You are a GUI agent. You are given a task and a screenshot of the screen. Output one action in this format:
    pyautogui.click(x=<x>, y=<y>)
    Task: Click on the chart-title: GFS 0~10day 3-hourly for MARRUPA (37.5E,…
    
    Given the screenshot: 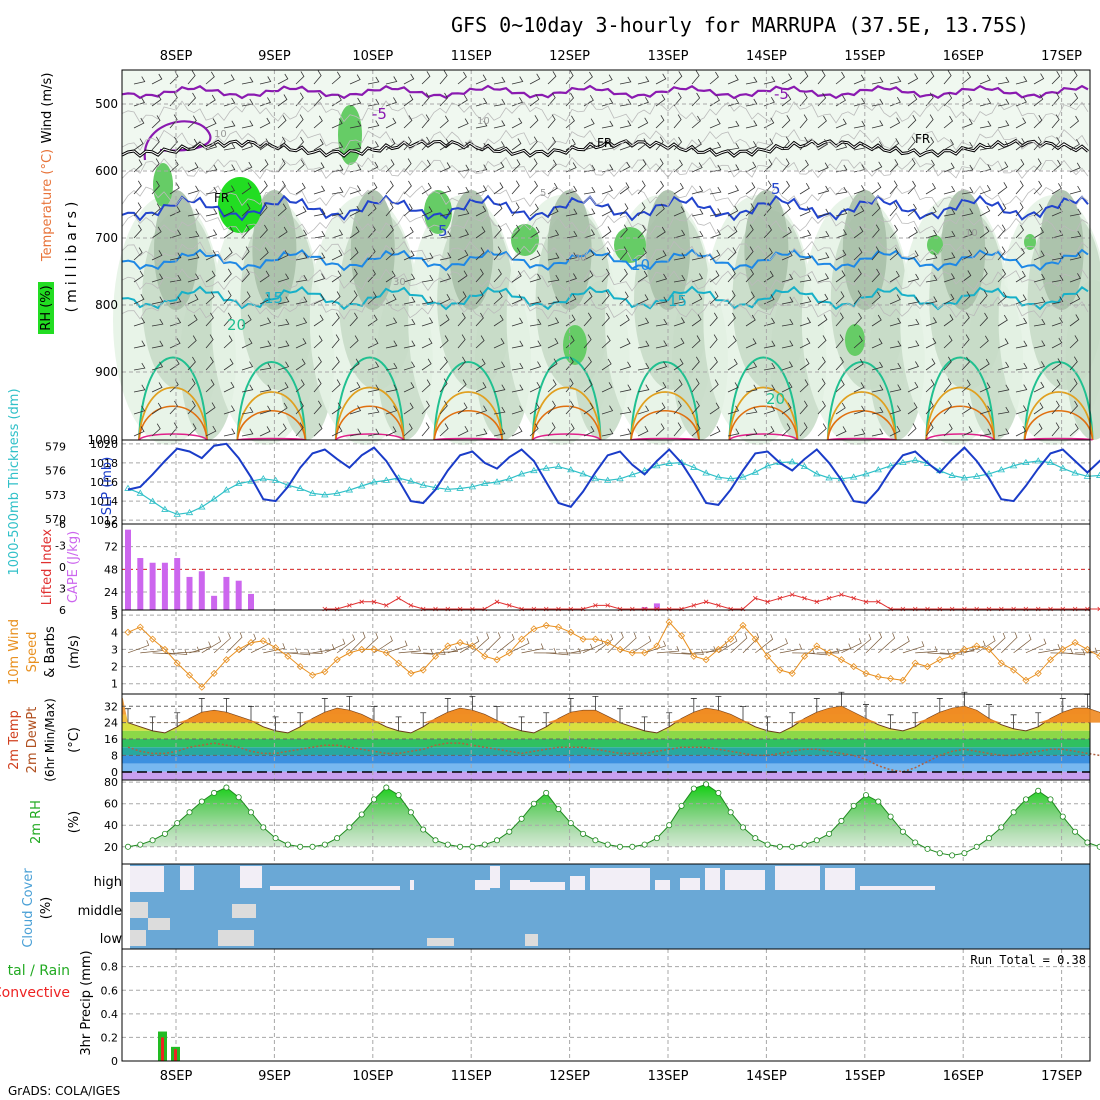 What is the action you would take?
    pyautogui.click(x=740, y=25)
    